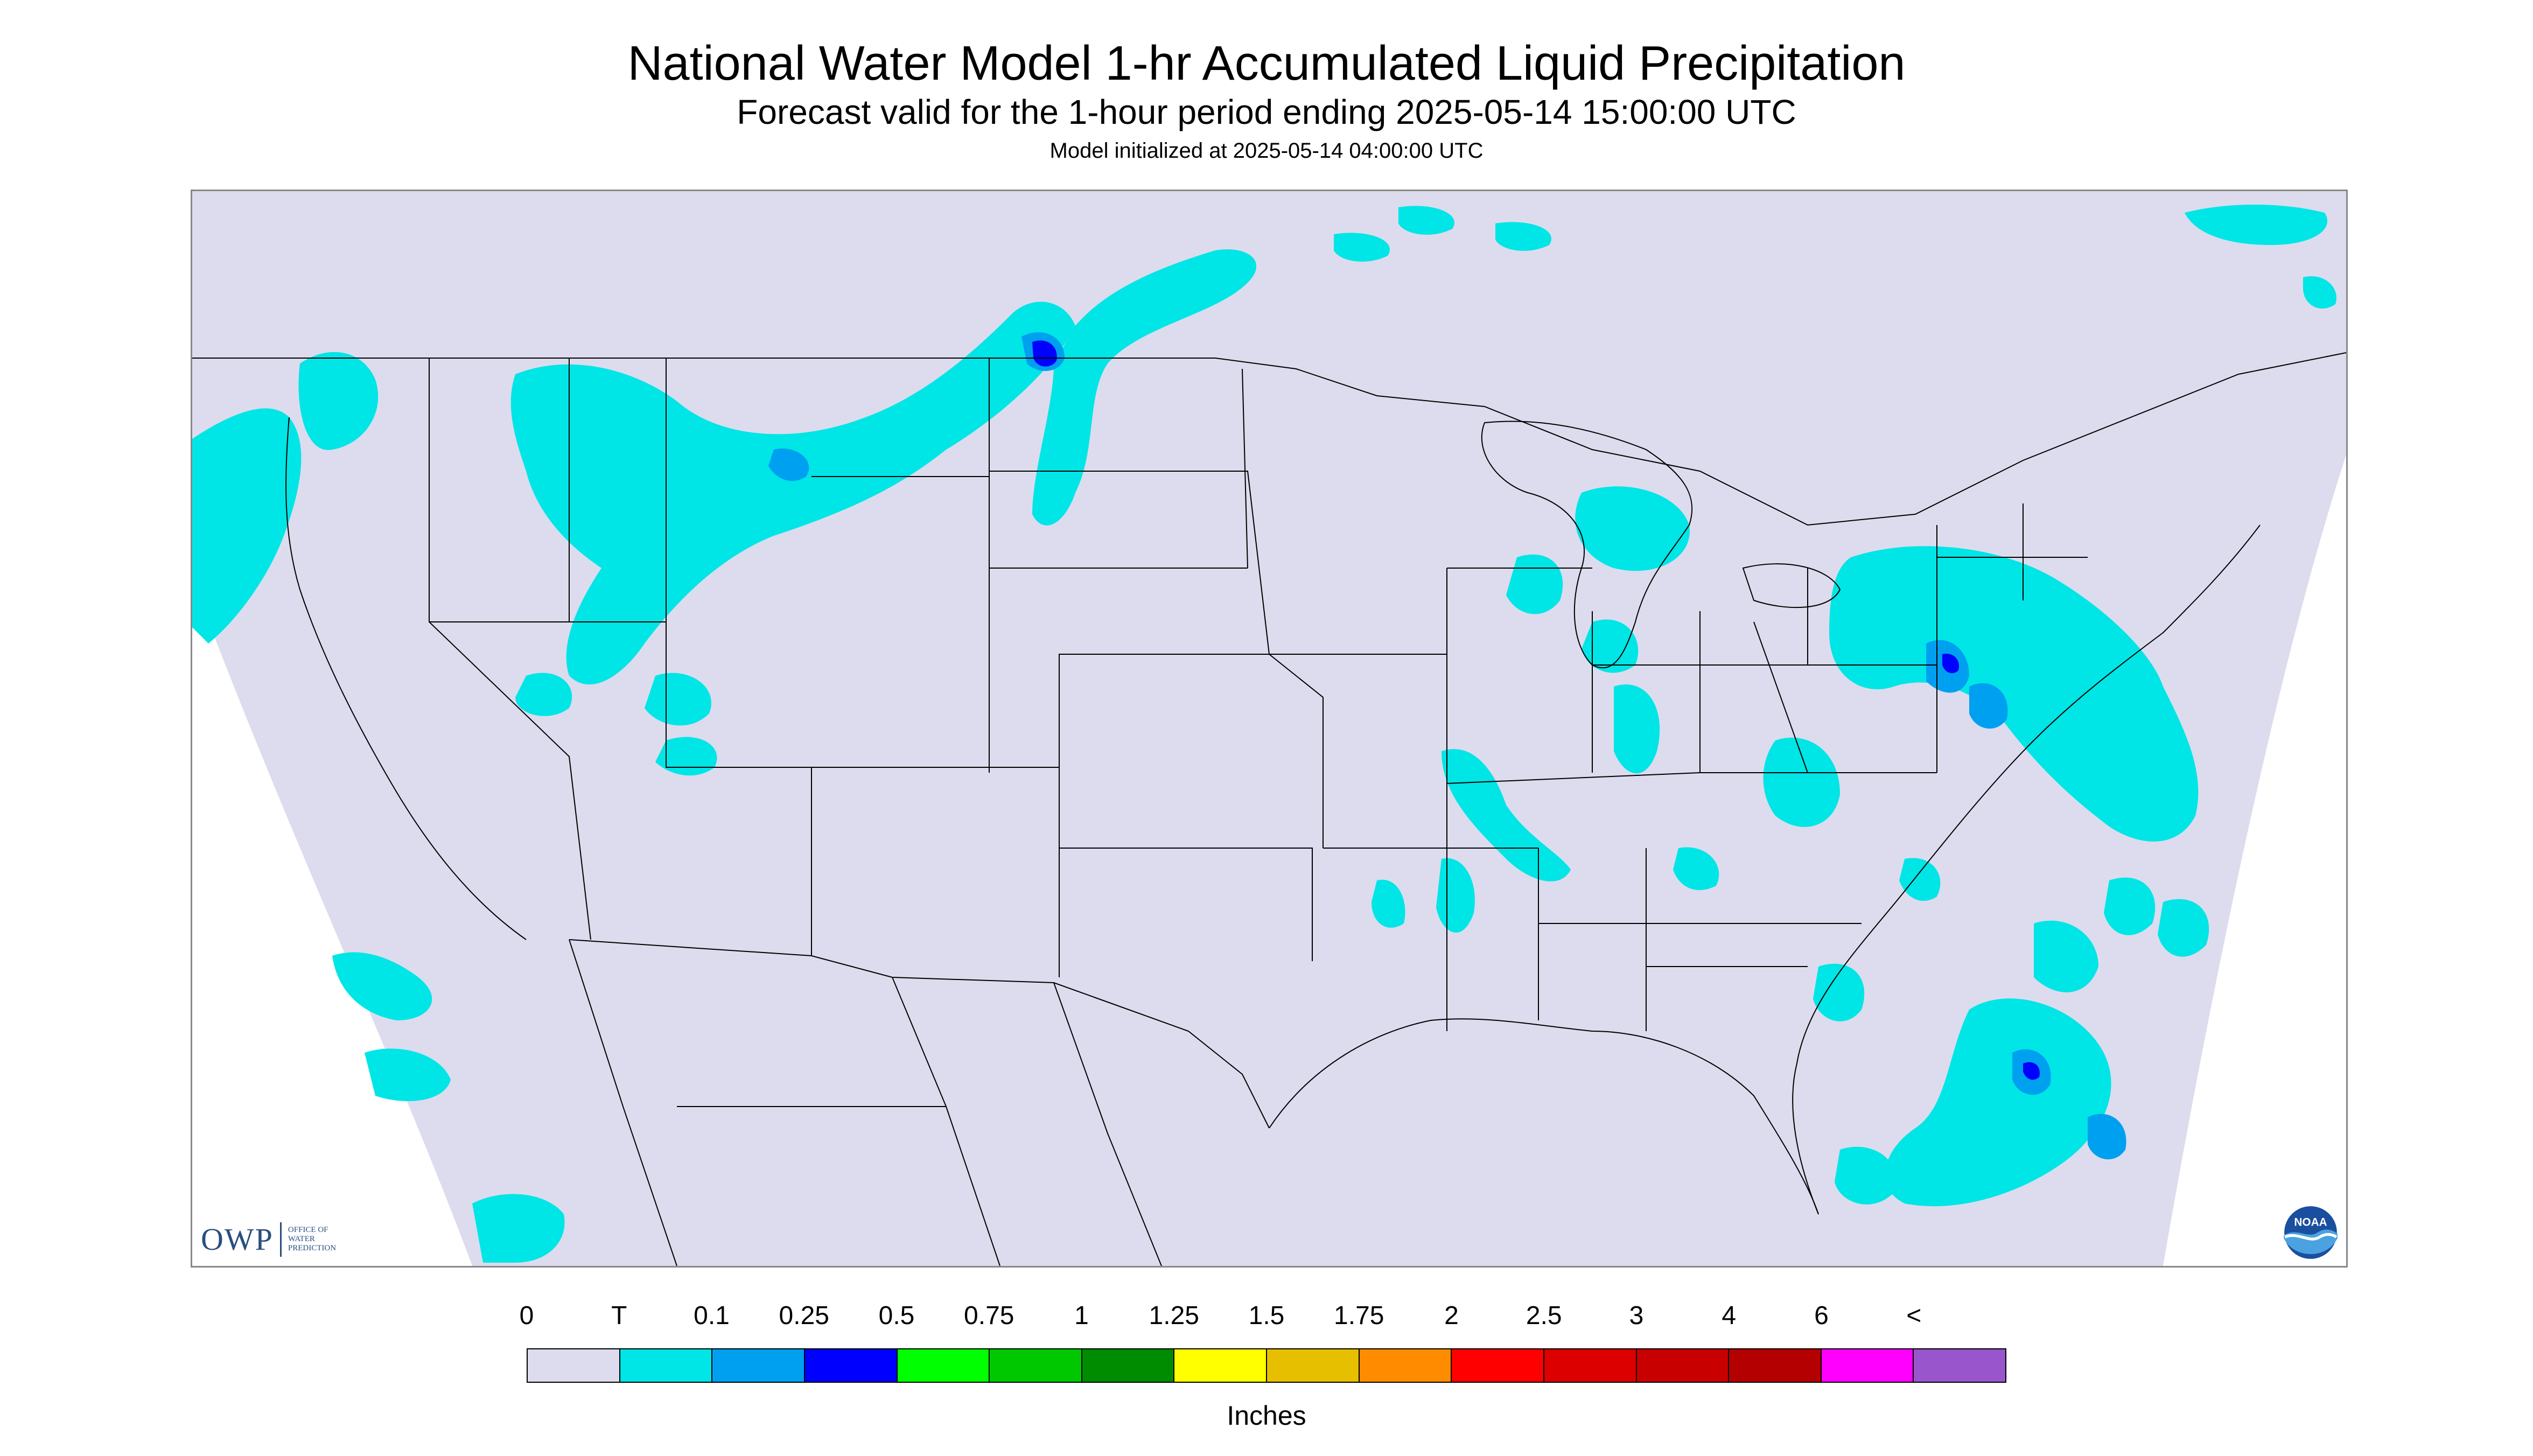 Image resolution: width=2533 pixels, height=1456 pixels. I want to click on legend-tick-label: 0.25, so click(804, 1315).